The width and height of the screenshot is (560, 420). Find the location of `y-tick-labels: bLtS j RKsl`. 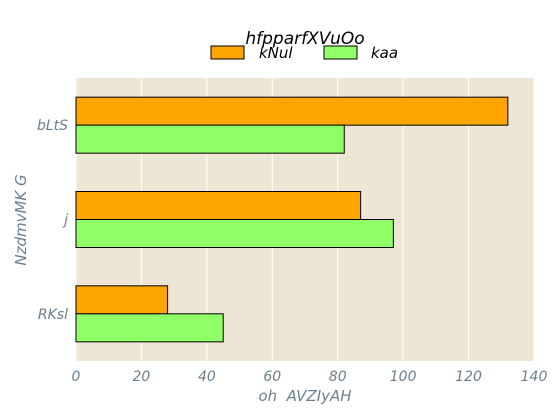

y-tick-labels: bLtS j RKsl is located at coordinates (52, 220).